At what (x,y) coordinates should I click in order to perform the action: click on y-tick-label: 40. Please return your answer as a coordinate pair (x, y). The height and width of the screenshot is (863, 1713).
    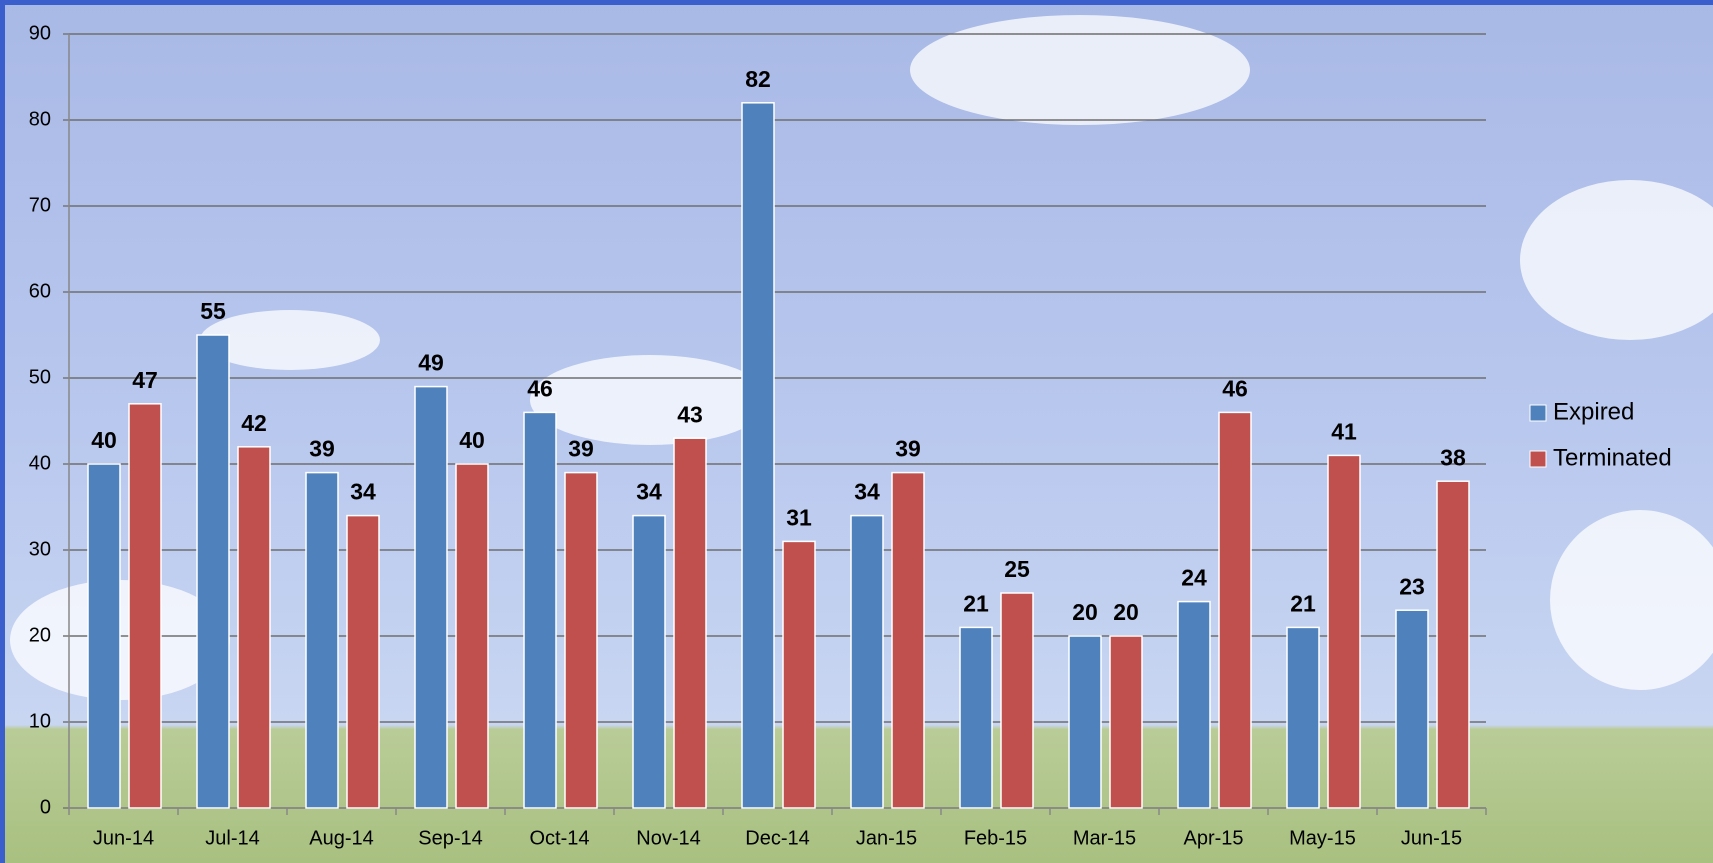
    Looking at the image, I should click on (40, 463).